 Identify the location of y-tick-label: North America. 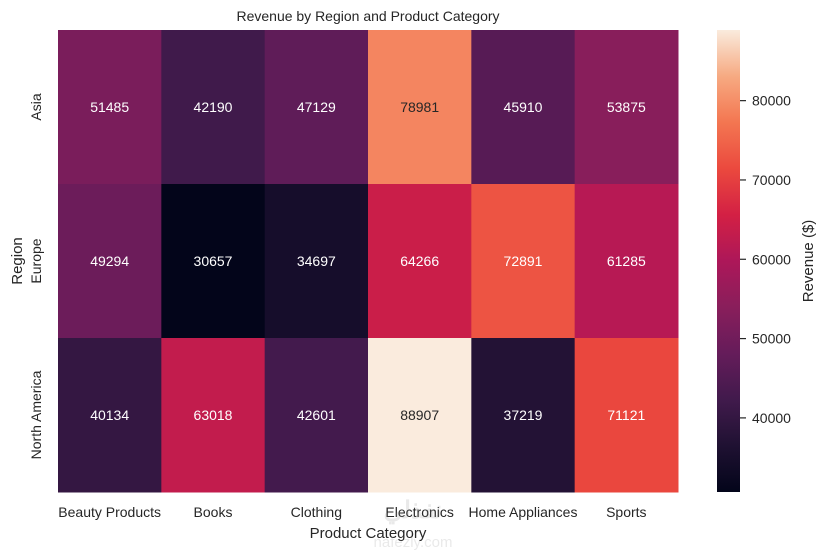
(36, 414).